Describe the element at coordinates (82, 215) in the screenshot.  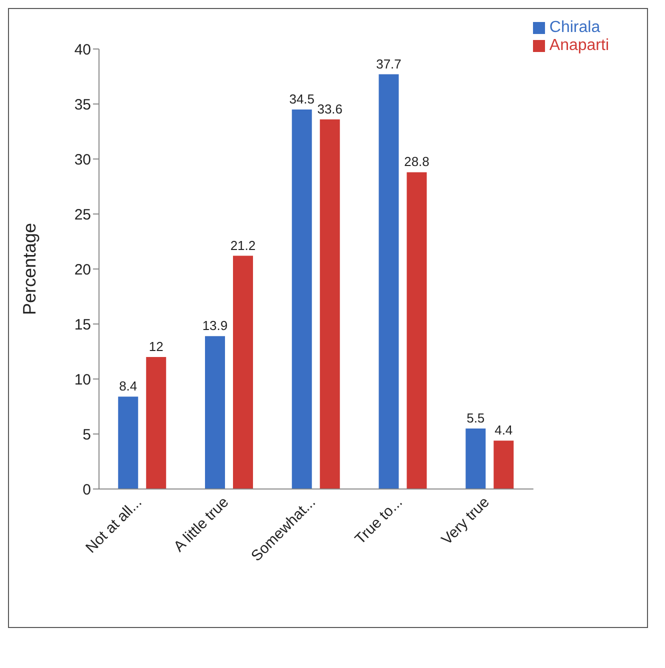
I see `y-tick-label: 25` at that location.